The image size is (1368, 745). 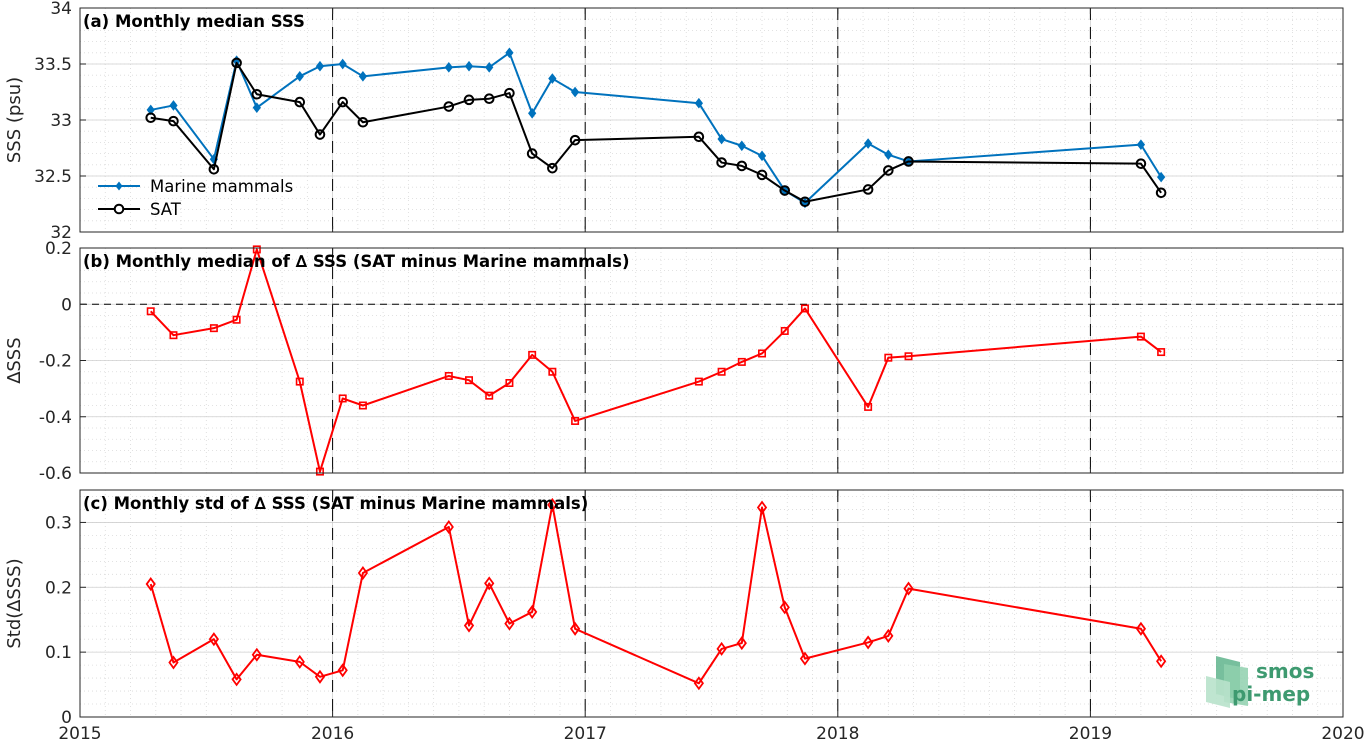 I want to click on y-tick-label: 33.5, so click(x=53, y=65).